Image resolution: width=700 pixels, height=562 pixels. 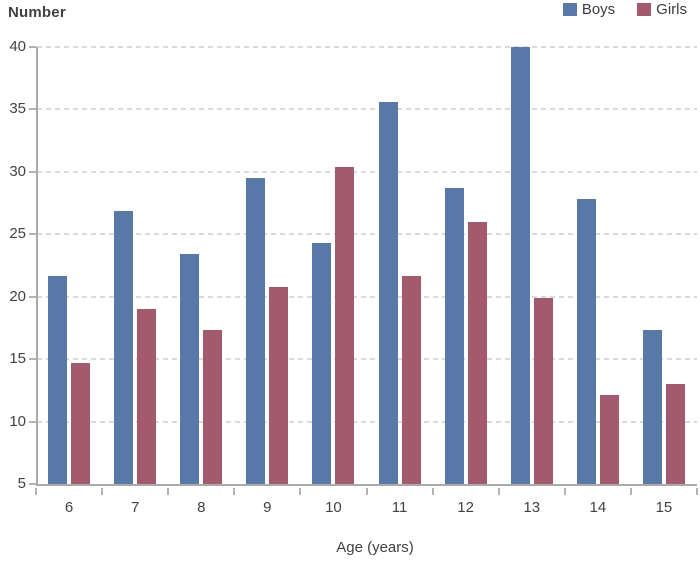 I want to click on legend-label: Boys, so click(x=598, y=9).